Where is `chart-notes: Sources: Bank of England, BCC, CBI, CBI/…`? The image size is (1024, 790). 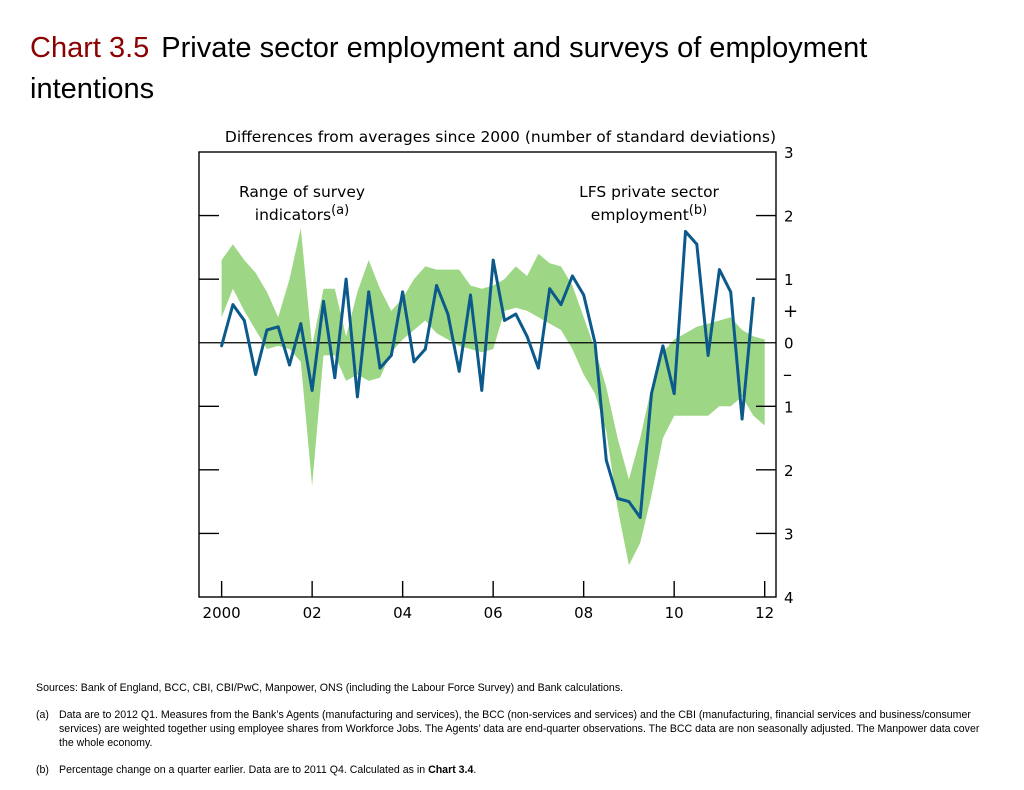 chart-notes: Sources: Bank of England, BCC, CBI, CBI/… is located at coordinates (512, 735).